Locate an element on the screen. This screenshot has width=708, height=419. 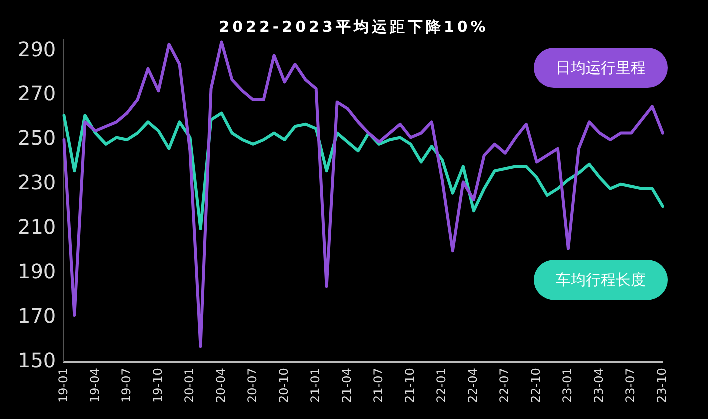
x-tick-label: 19-01 is located at coordinates (63, 386).